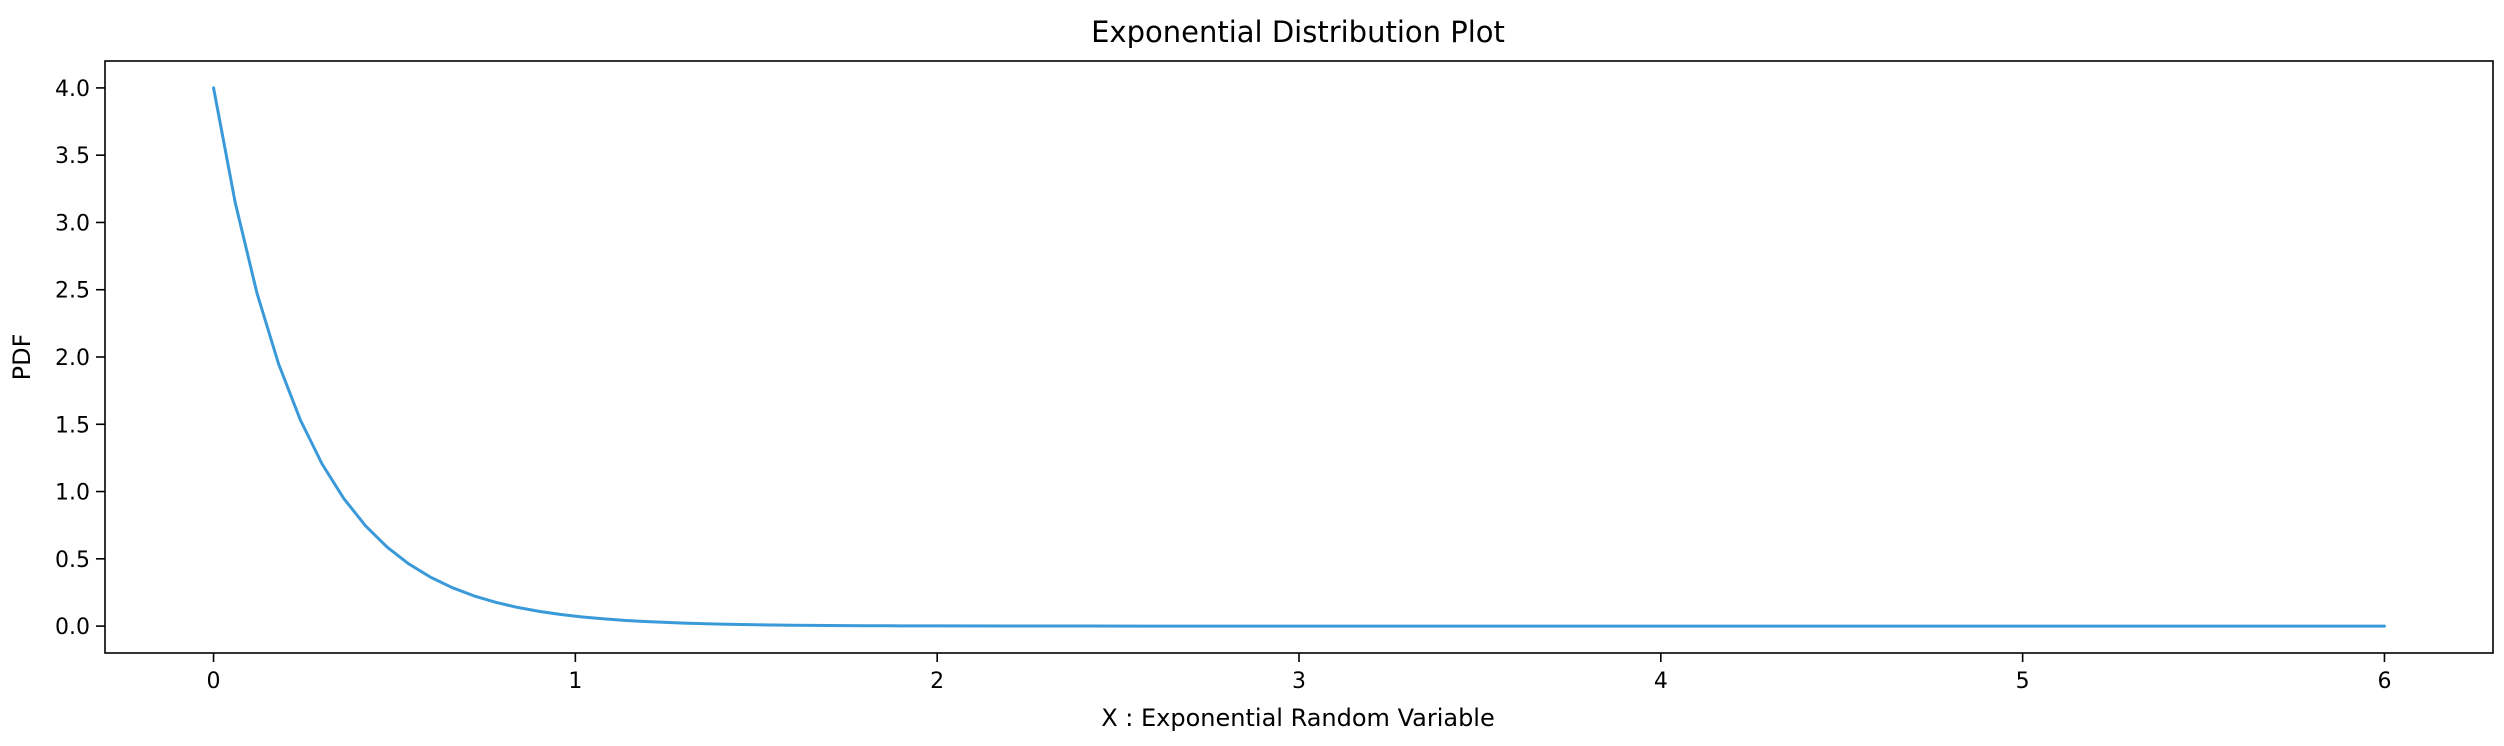  I want to click on x-tick-label: 0, so click(214, 681).